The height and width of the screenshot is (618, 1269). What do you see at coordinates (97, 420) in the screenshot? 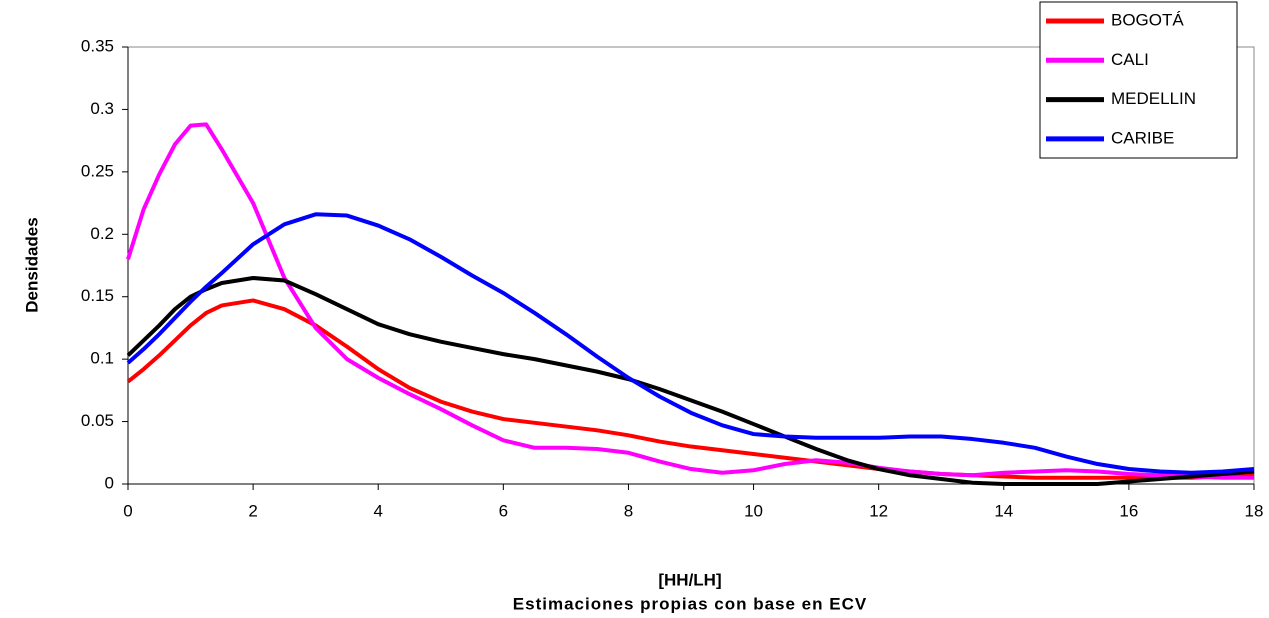
I see `y-tick-label: 0.05` at bounding box center [97, 420].